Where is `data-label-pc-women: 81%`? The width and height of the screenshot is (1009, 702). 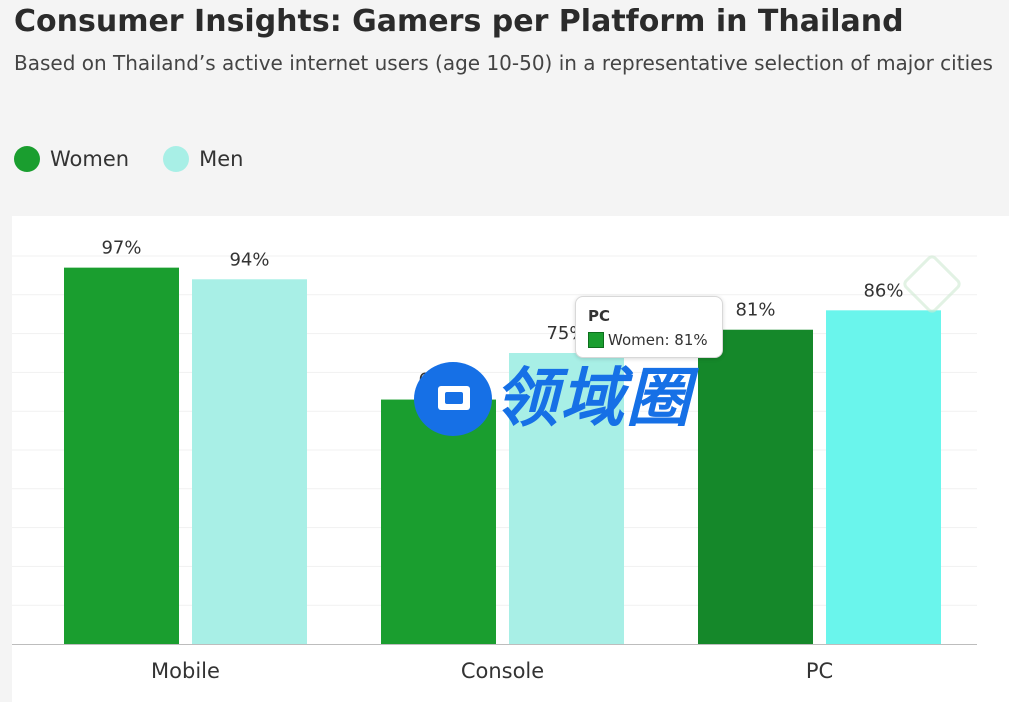 data-label-pc-women: 81% is located at coordinates (755, 310).